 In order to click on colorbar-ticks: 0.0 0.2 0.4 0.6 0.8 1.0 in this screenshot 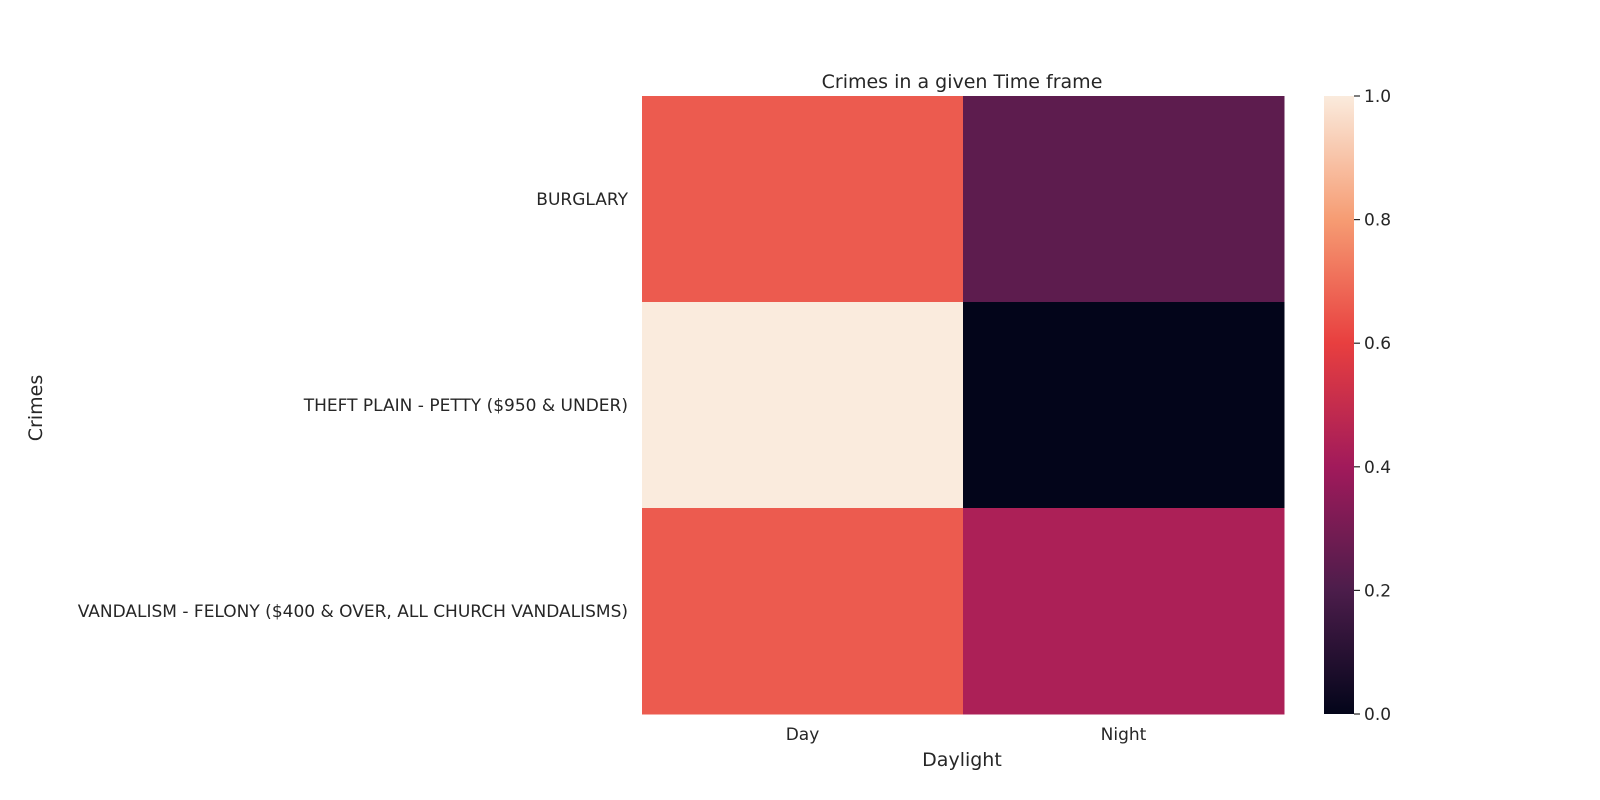, I will do `click(1372, 406)`.